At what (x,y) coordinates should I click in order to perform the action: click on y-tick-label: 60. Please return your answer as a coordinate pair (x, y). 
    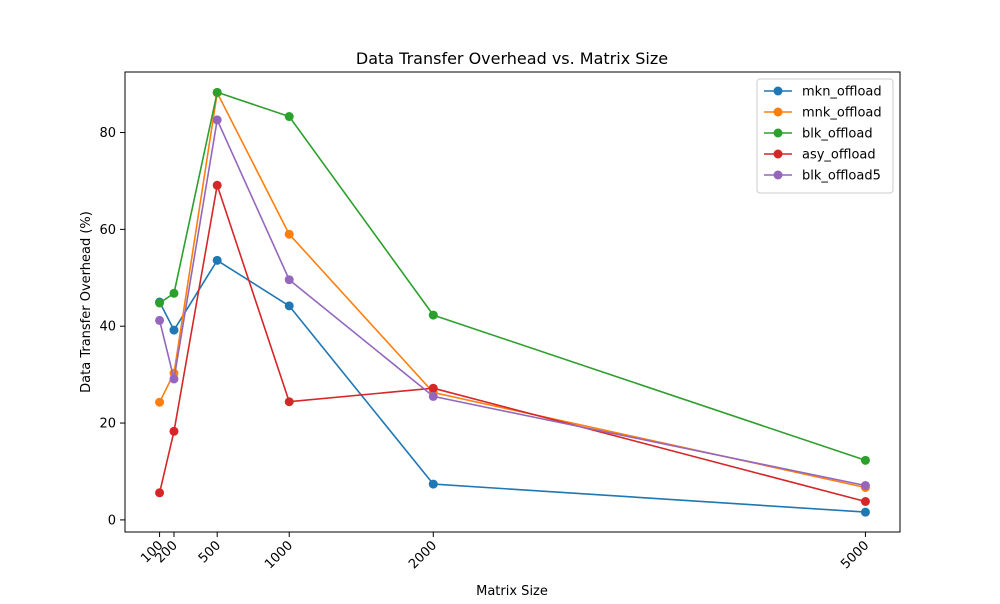
    Looking at the image, I should click on (107, 230).